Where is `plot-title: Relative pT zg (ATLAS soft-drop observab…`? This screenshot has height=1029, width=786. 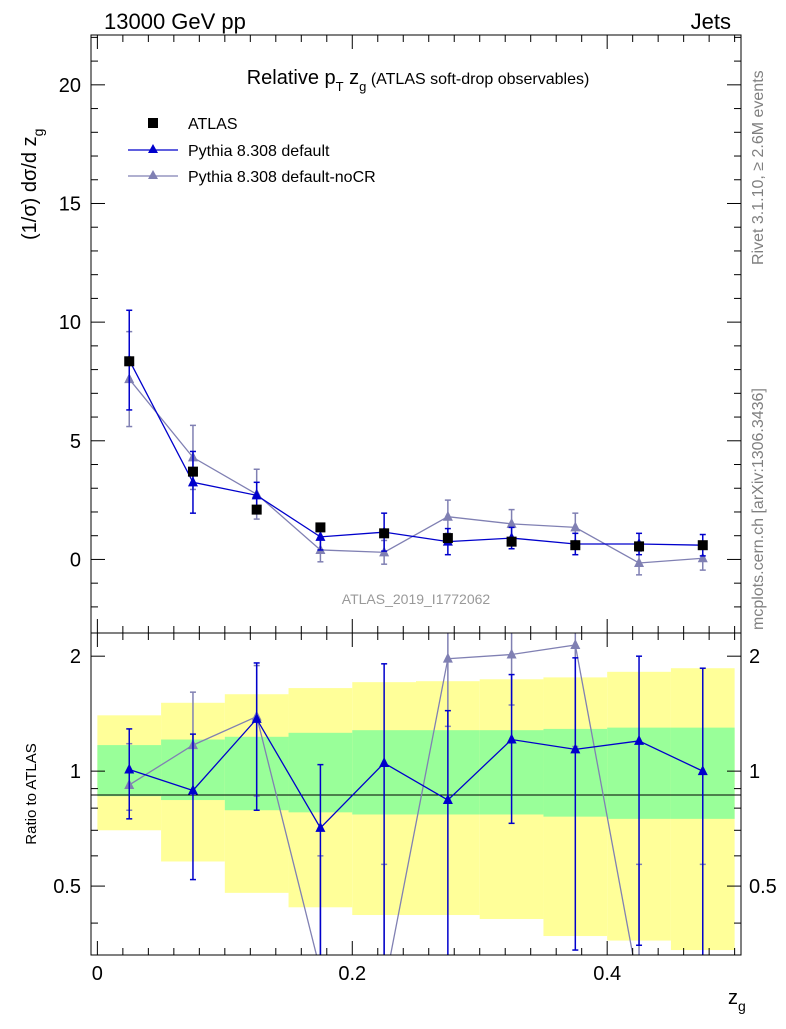 plot-title: Relative pT zg (ATLAS soft-drop observab… is located at coordinates (418, 80).